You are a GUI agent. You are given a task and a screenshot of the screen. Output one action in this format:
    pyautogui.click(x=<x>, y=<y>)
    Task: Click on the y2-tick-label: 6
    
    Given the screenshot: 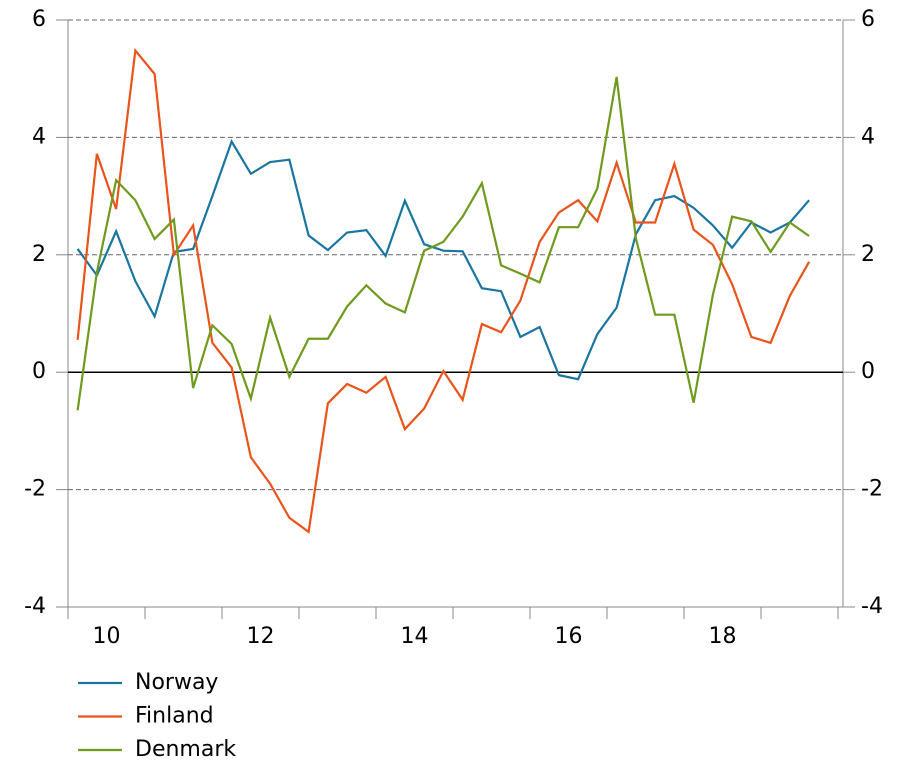 What is the action you would take?
    pyautogui.click(x=868, y=19)
    